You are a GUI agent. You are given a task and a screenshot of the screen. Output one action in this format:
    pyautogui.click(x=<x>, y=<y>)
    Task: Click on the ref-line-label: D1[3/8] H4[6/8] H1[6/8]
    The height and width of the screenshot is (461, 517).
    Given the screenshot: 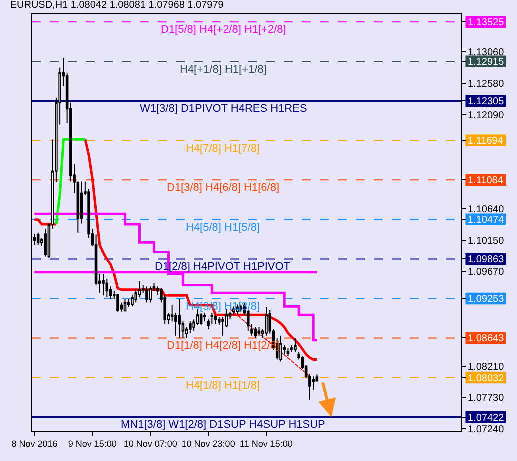 What is the action you would take?
    pyautogui.click(x=223, y=188)
    